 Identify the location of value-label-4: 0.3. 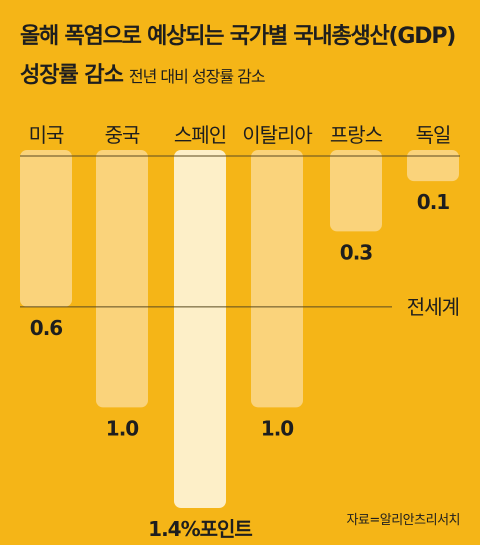
(356, 252).